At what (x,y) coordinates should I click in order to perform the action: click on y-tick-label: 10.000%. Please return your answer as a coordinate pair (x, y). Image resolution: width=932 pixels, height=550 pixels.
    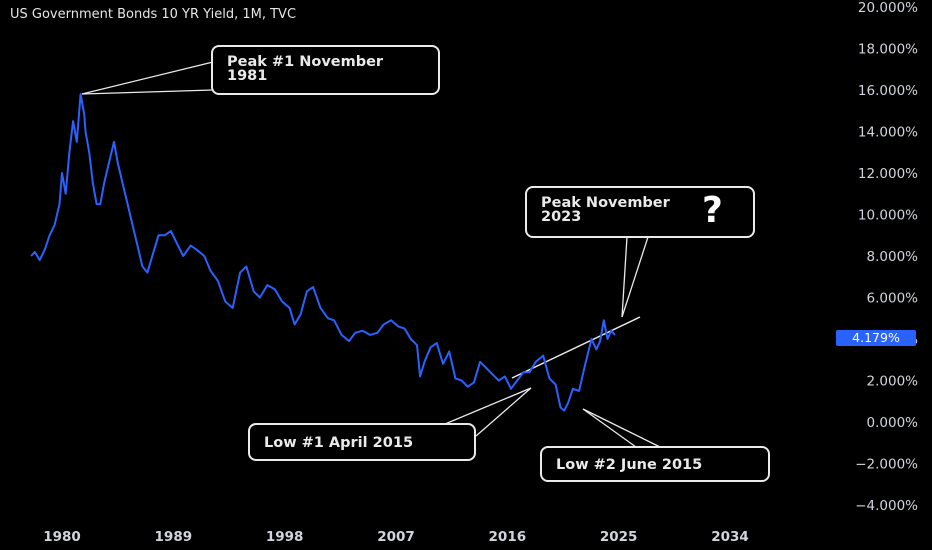
    Looking at the image, I should click on (888, 216).